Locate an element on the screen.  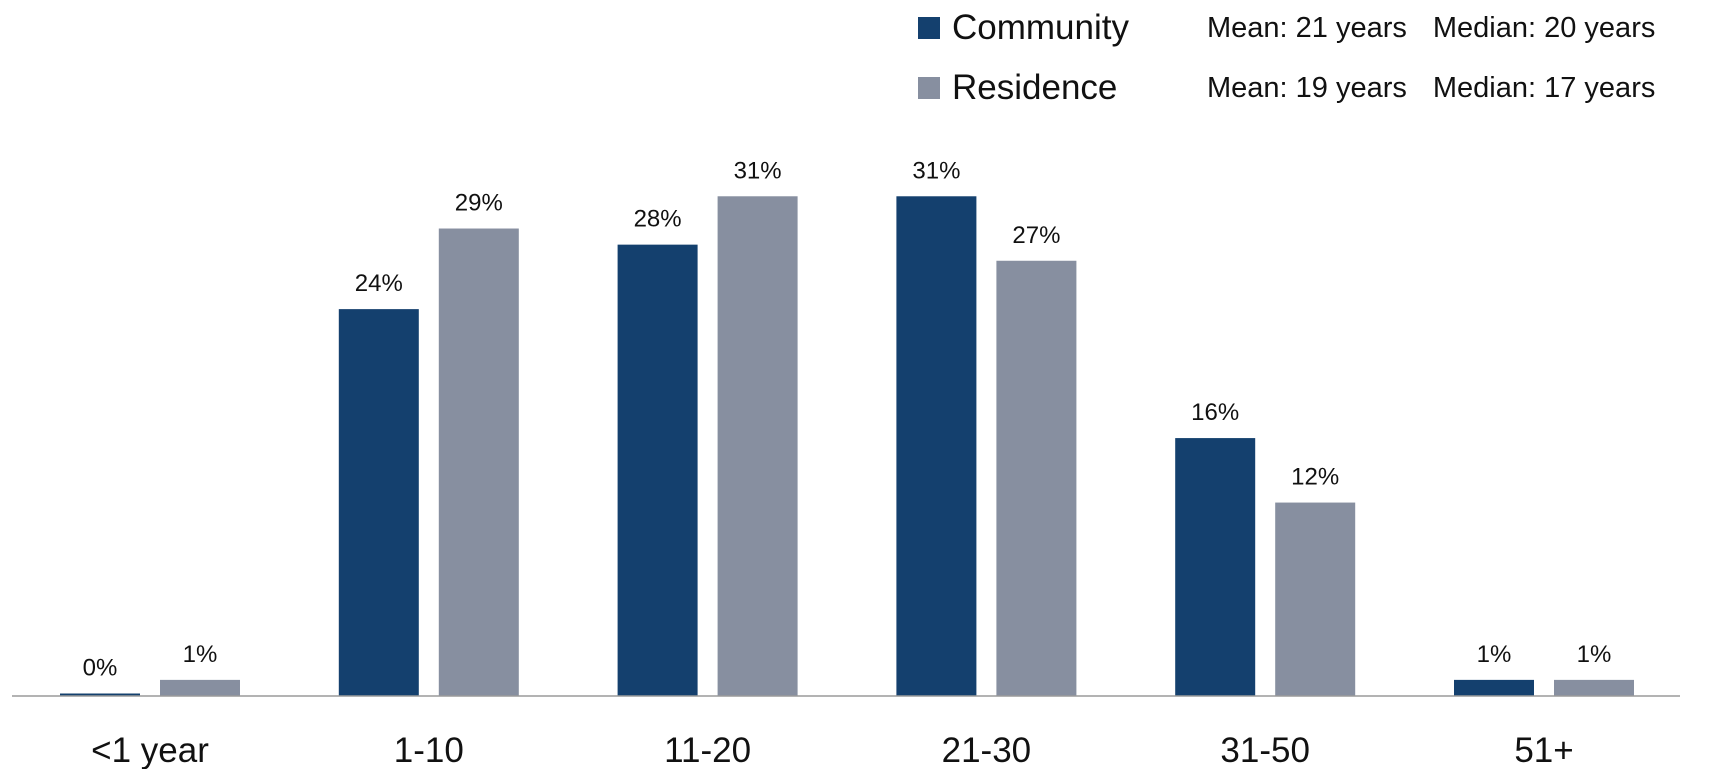
data-label-community-2: 28% is located at coordinates (658, 219).